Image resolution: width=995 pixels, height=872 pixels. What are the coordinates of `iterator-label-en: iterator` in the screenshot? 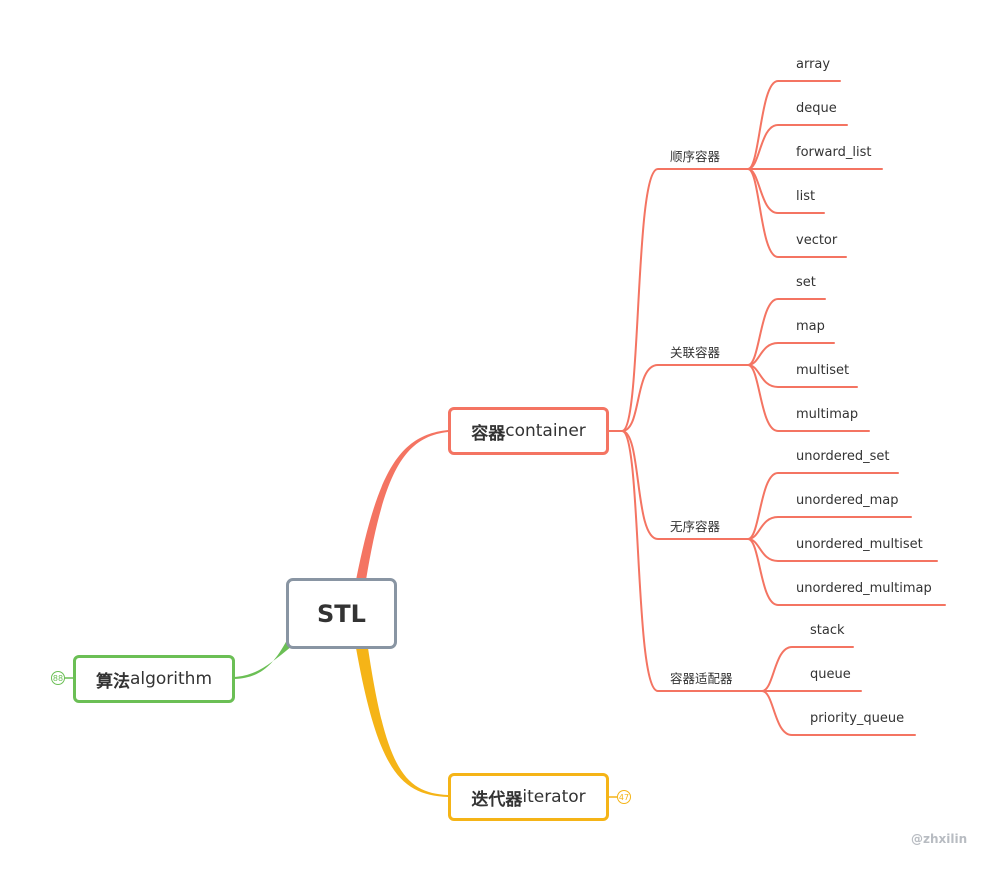 It's located at (554, 797).